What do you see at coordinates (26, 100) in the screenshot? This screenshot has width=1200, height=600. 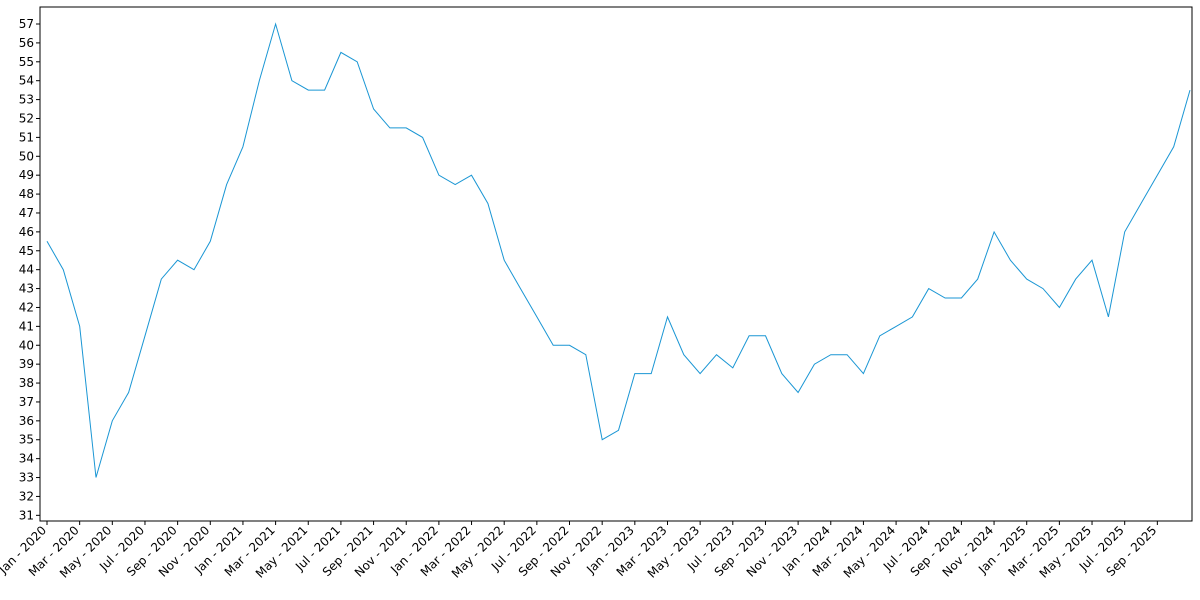 I see `y-tick-label: 53` at bounding box center [26, 100].